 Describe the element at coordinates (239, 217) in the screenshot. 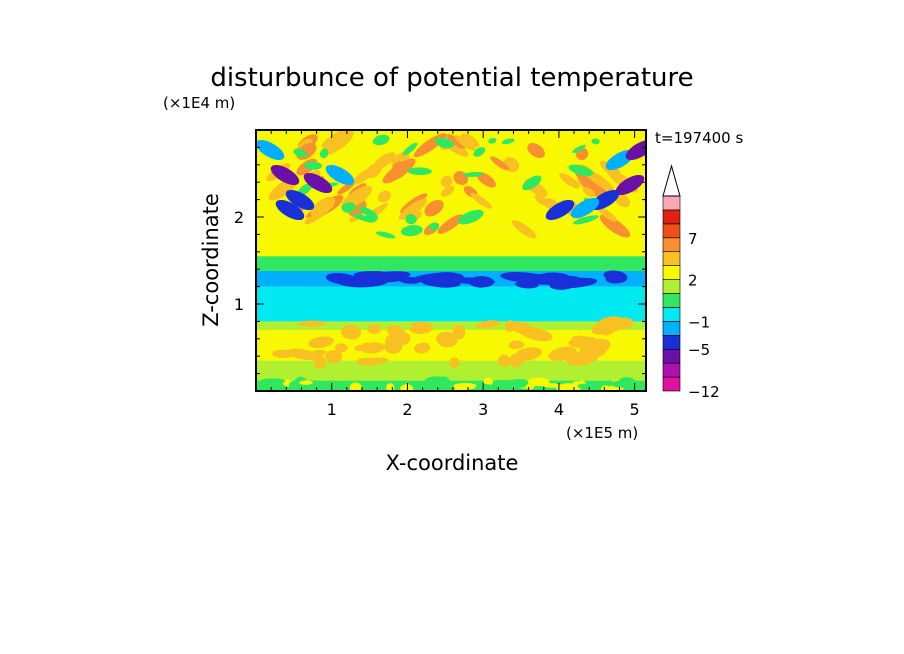

I see `y-tick-label: 2` at that location.